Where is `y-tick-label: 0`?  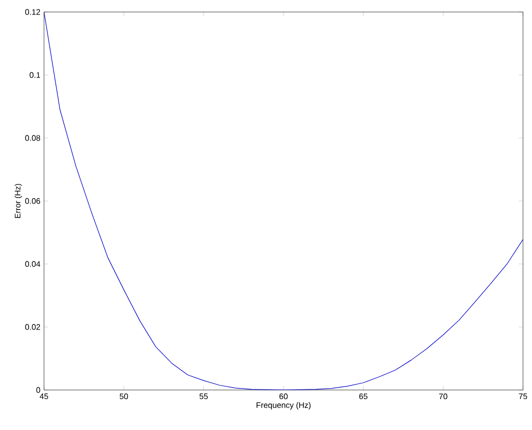
y-tick-label: 0 is located at coordinates (38, 390).